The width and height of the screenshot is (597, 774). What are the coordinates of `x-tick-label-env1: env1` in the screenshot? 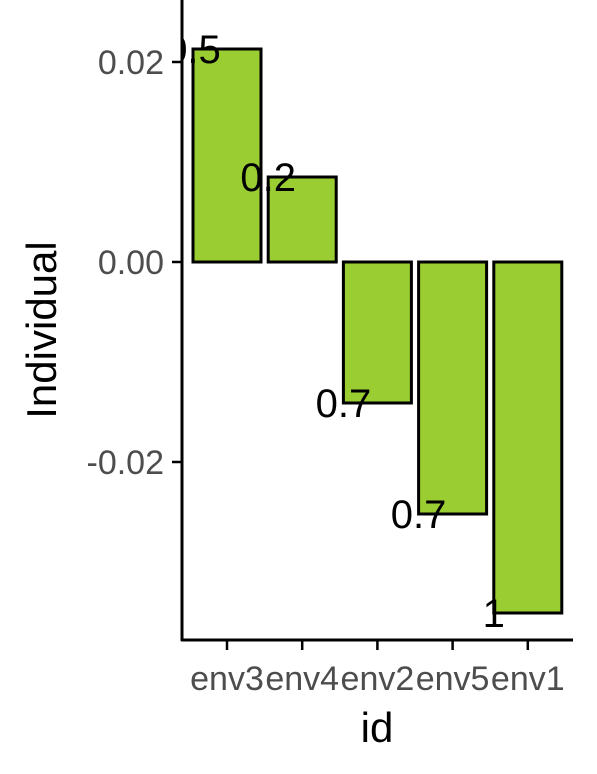 It's located at (528, 679).